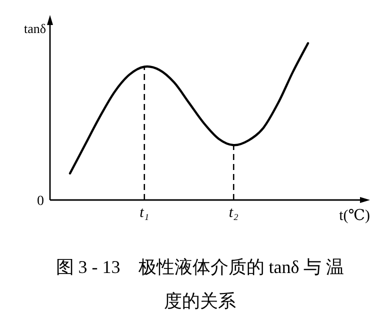 The image size is (385, 322). I want to click on text: 图 3 - 13 极性液体介质的 tanδ 与 温度的关系, so click(200, 284).